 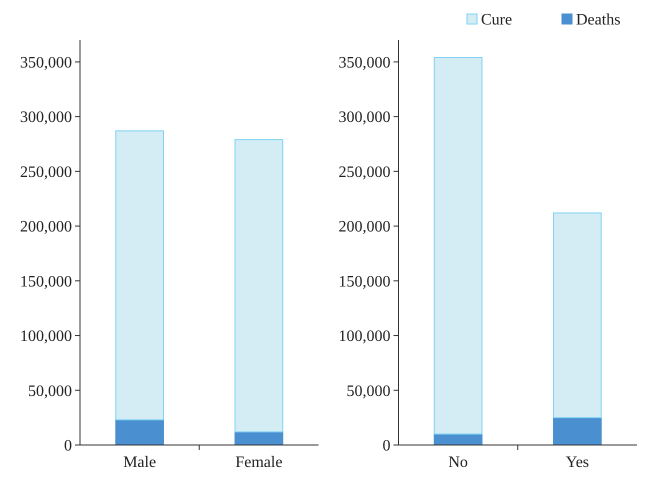 What do you see at coordinates (458, 462) in the screenshot?
I see `x-tick-label: No` at bounding box center [458, 462].